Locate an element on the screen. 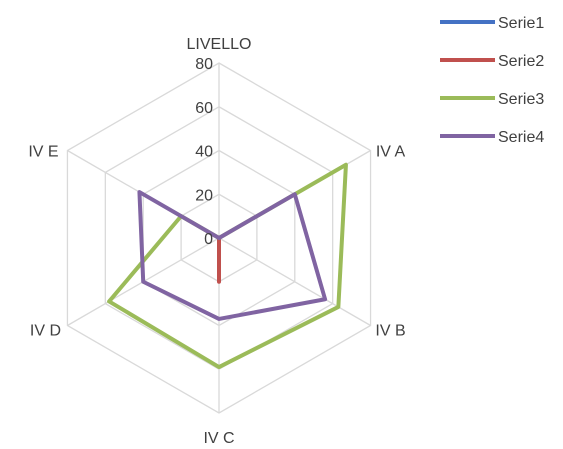 Image resolution: width=563 pixels, height=449 pixels. category-label-iv-a: IV A is located at coordinates (391, 152).